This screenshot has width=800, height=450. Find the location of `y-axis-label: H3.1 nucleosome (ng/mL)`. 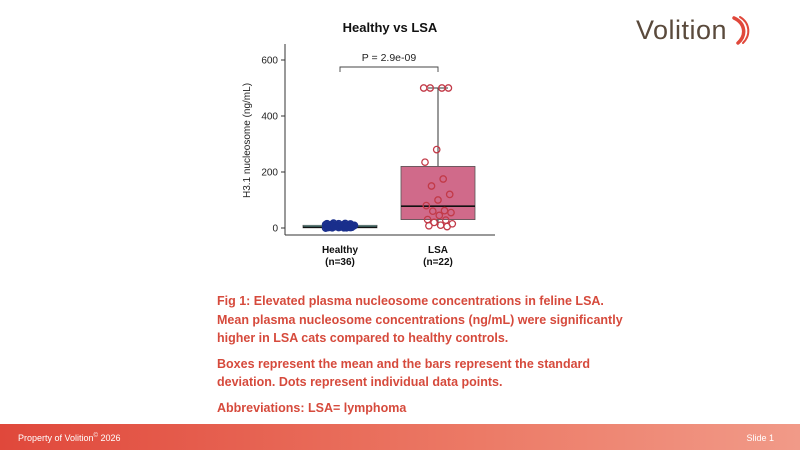

y-axis-label: H3.1 nucleosome (ng/mL) is located at coordinates (247, 140).